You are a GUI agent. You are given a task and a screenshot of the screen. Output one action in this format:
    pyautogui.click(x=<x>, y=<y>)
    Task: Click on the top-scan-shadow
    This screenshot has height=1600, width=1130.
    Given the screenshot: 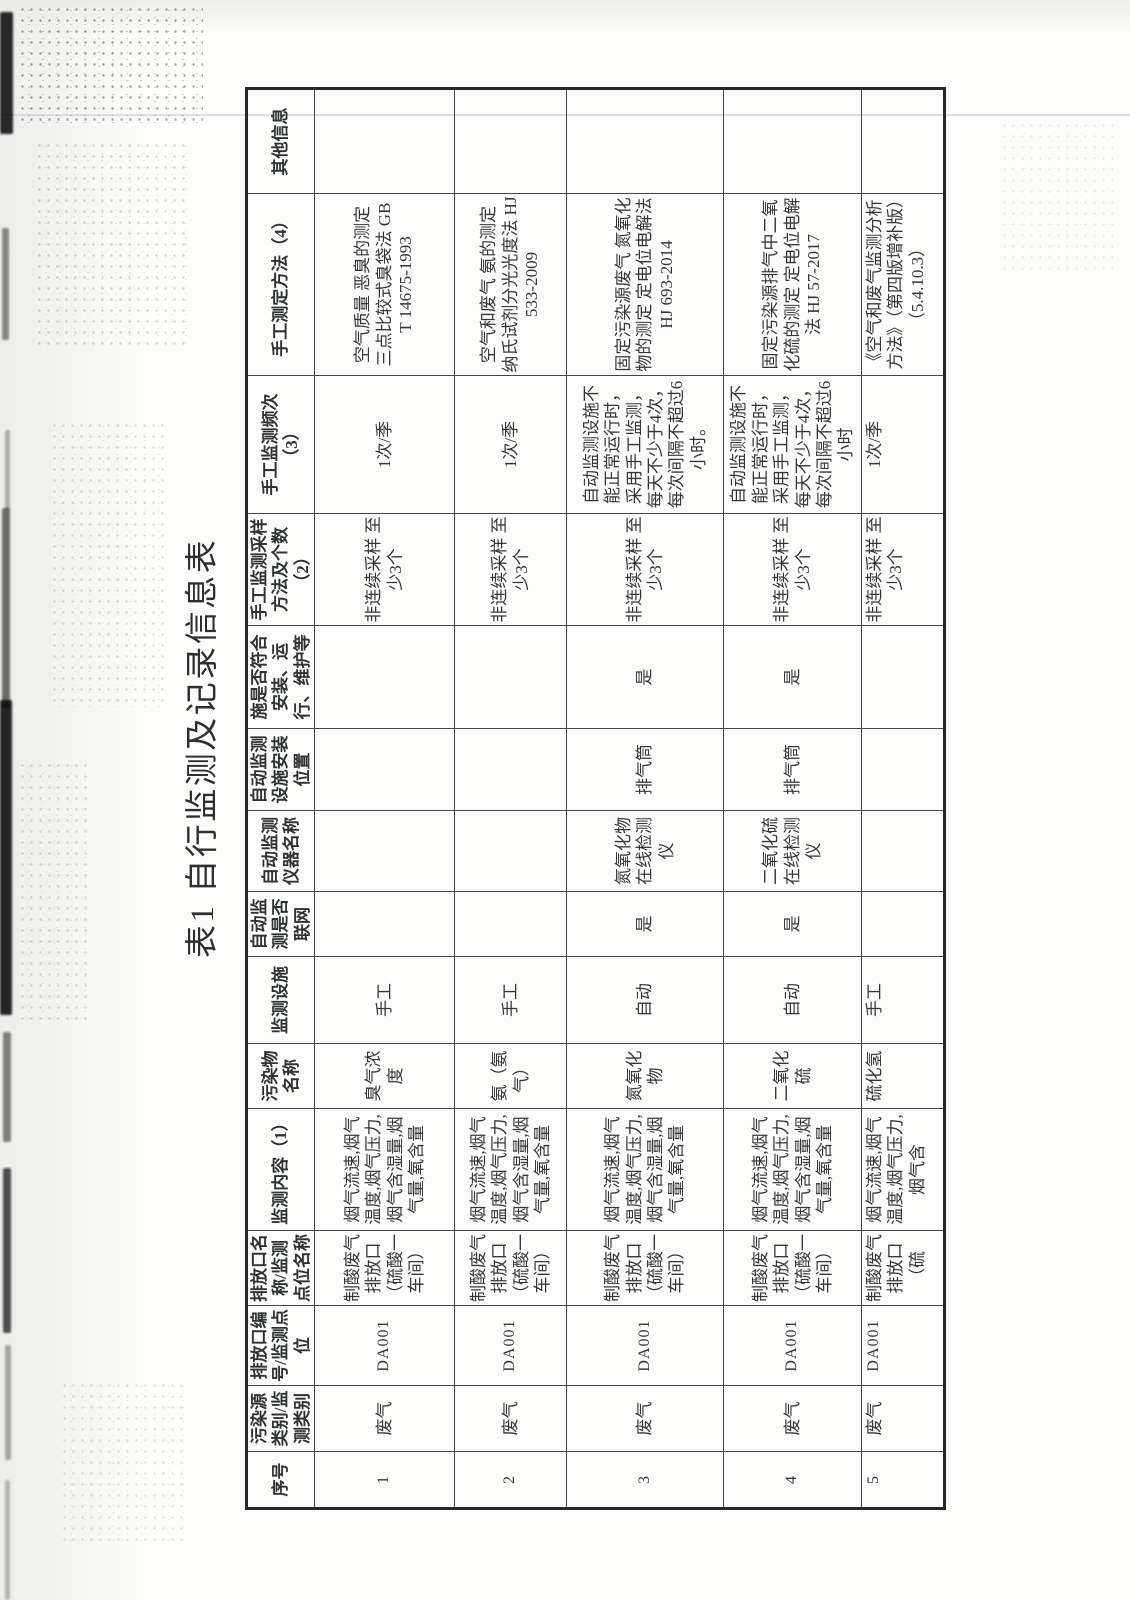 What is the action you would take?
    pyautogui.click(x=565, y=17)
    